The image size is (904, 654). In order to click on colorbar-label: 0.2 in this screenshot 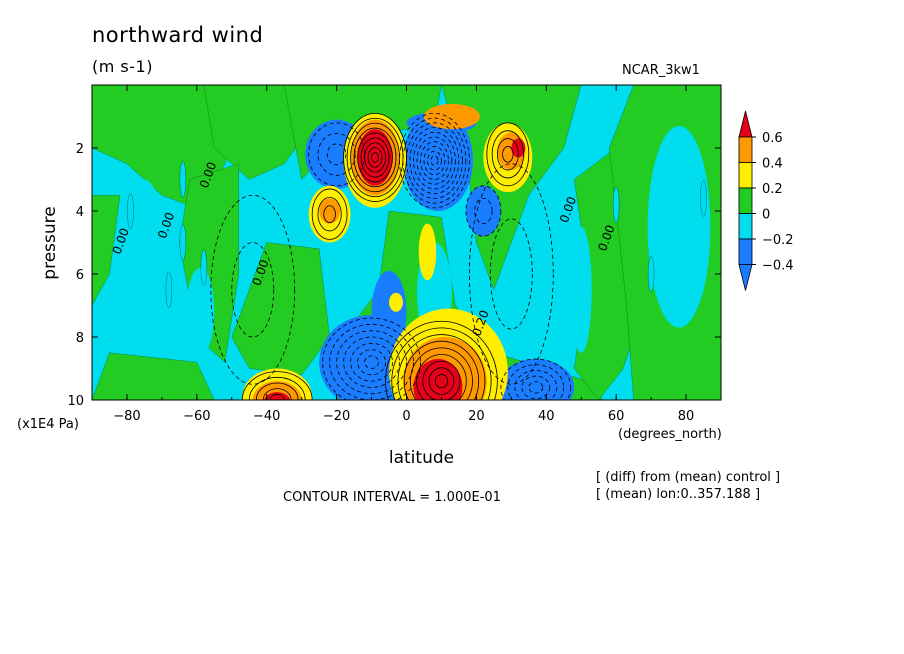, I will do `click(772, 189)`.